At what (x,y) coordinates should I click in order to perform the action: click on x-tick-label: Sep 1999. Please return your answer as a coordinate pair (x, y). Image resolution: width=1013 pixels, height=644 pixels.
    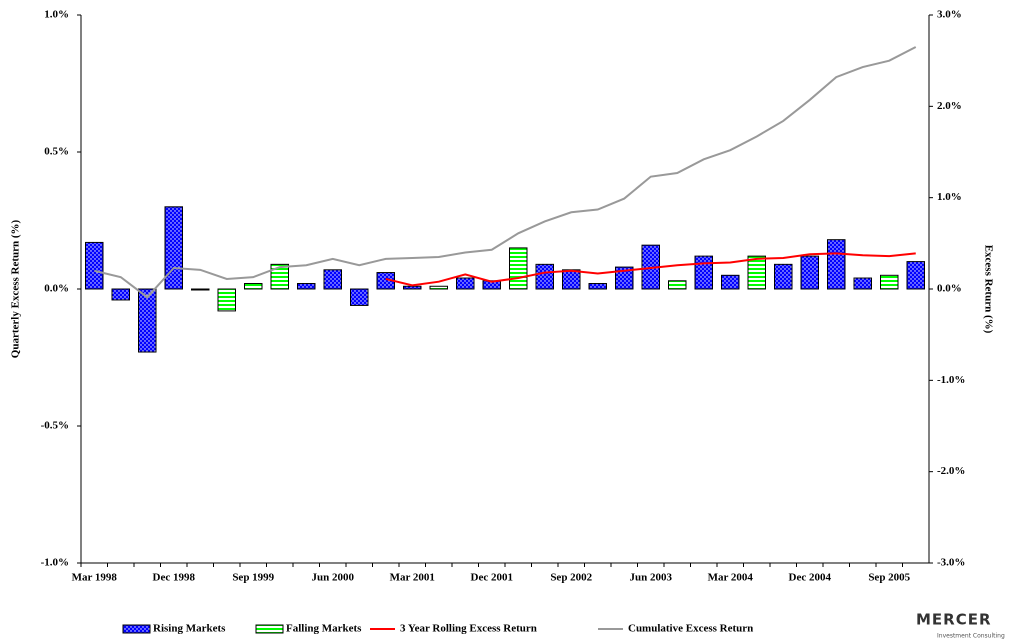
    Looking at the image, I should click on (253, 578).